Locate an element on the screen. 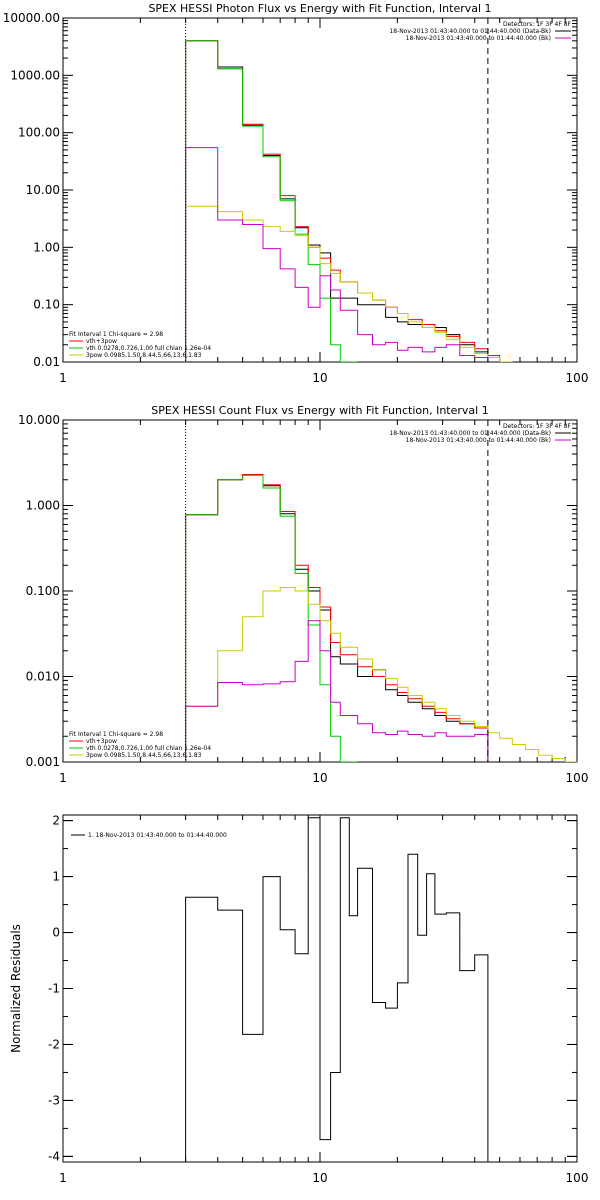 The height and width of the screenshot is (1200, 600). y-tick-label: 1 is located at coordinates (56, 877).